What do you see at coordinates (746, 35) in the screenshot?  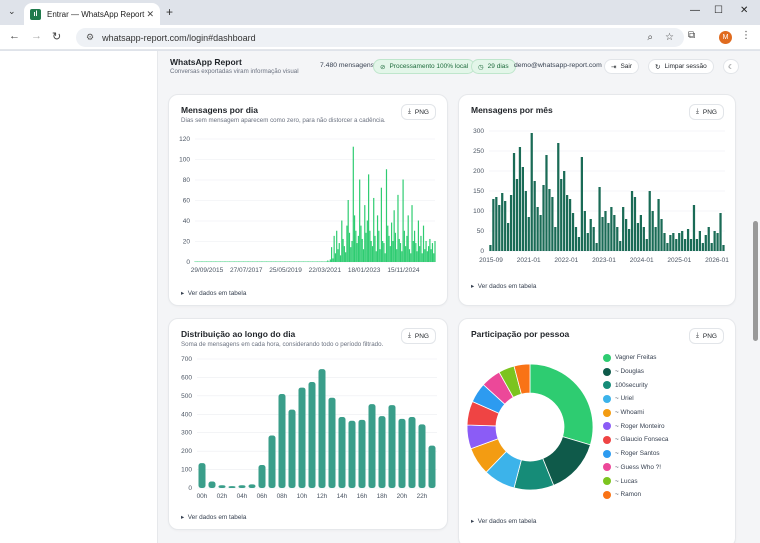 I see `browser-menu-icon: ⋮` at bounding box center [746, 35].